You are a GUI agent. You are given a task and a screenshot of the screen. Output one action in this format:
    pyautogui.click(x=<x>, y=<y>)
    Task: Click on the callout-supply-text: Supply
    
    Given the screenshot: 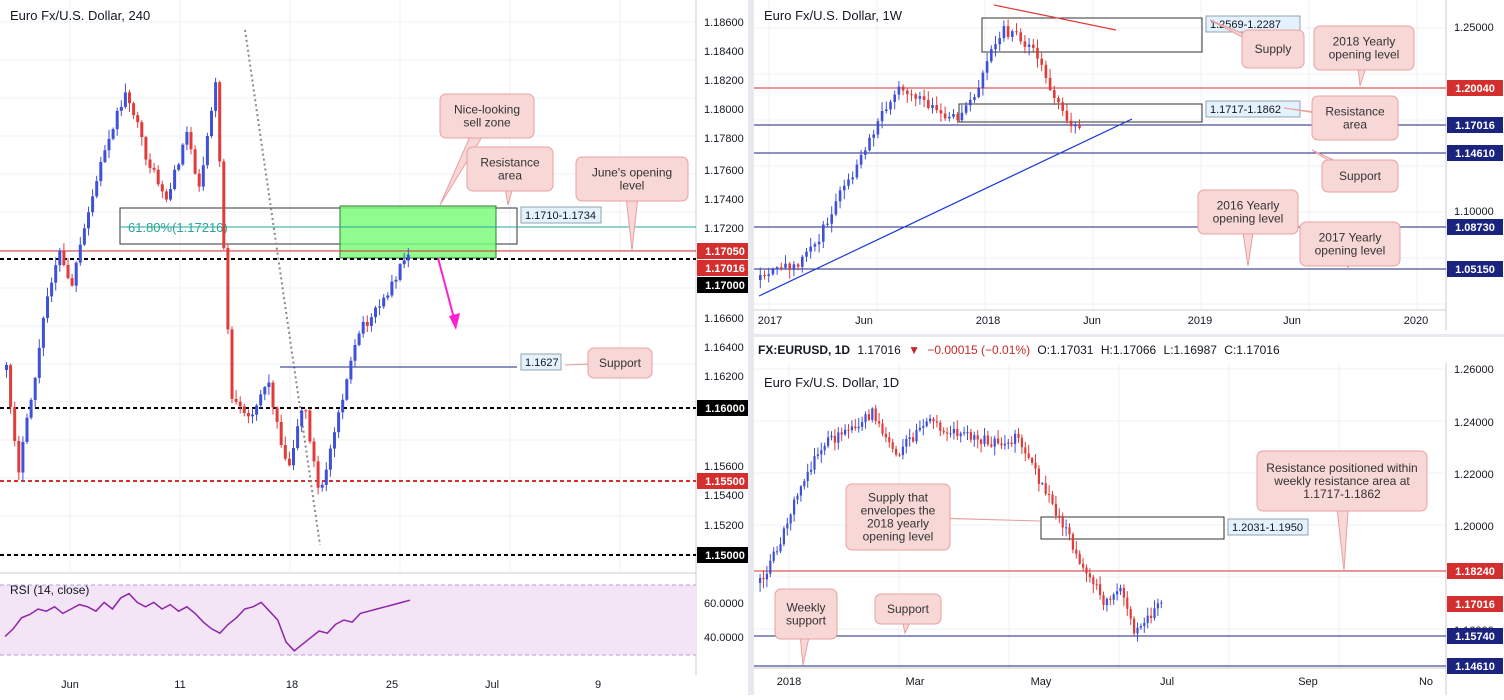 What is the action you would take?
    pyautogui.click(x=1273, y=49)
    